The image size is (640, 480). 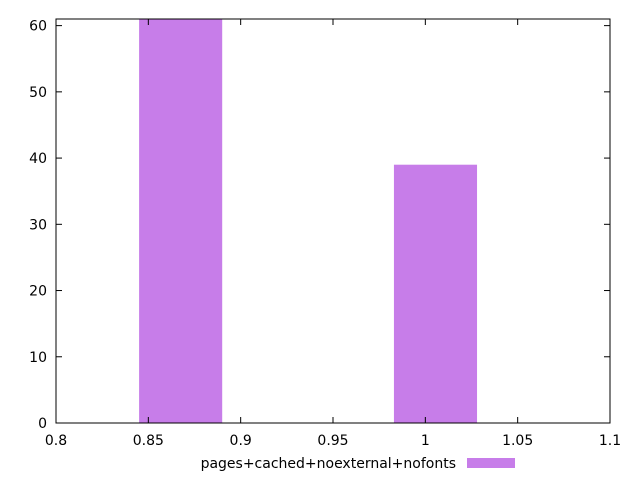 What do you see at coordinates (328, 464) in the screenshot?
I see `legend-label-0: pages+cached+noexternal+nofonts` at bounding box center [328, 464].